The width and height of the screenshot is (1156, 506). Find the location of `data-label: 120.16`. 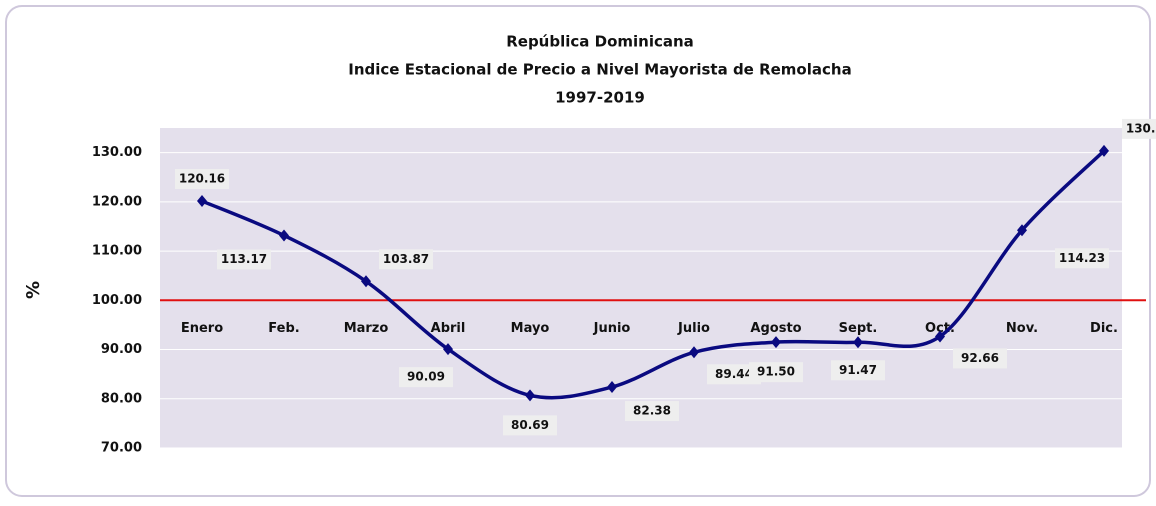

data-label: 120.16 is located at coordinates (202, 179).